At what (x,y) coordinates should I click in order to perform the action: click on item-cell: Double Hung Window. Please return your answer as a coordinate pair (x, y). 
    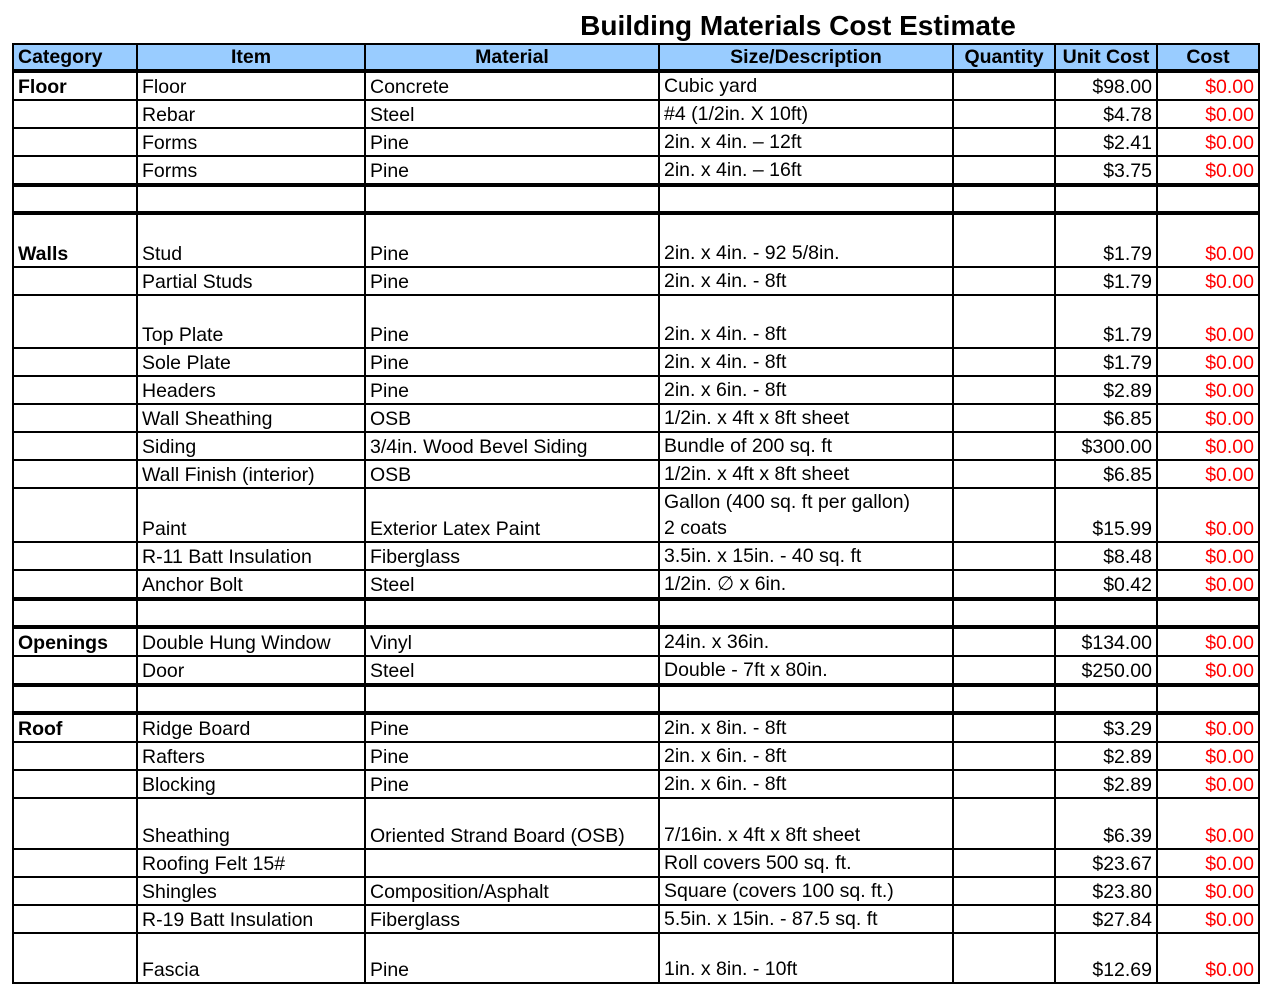
    Looking at the image, I should click on (251, 641).